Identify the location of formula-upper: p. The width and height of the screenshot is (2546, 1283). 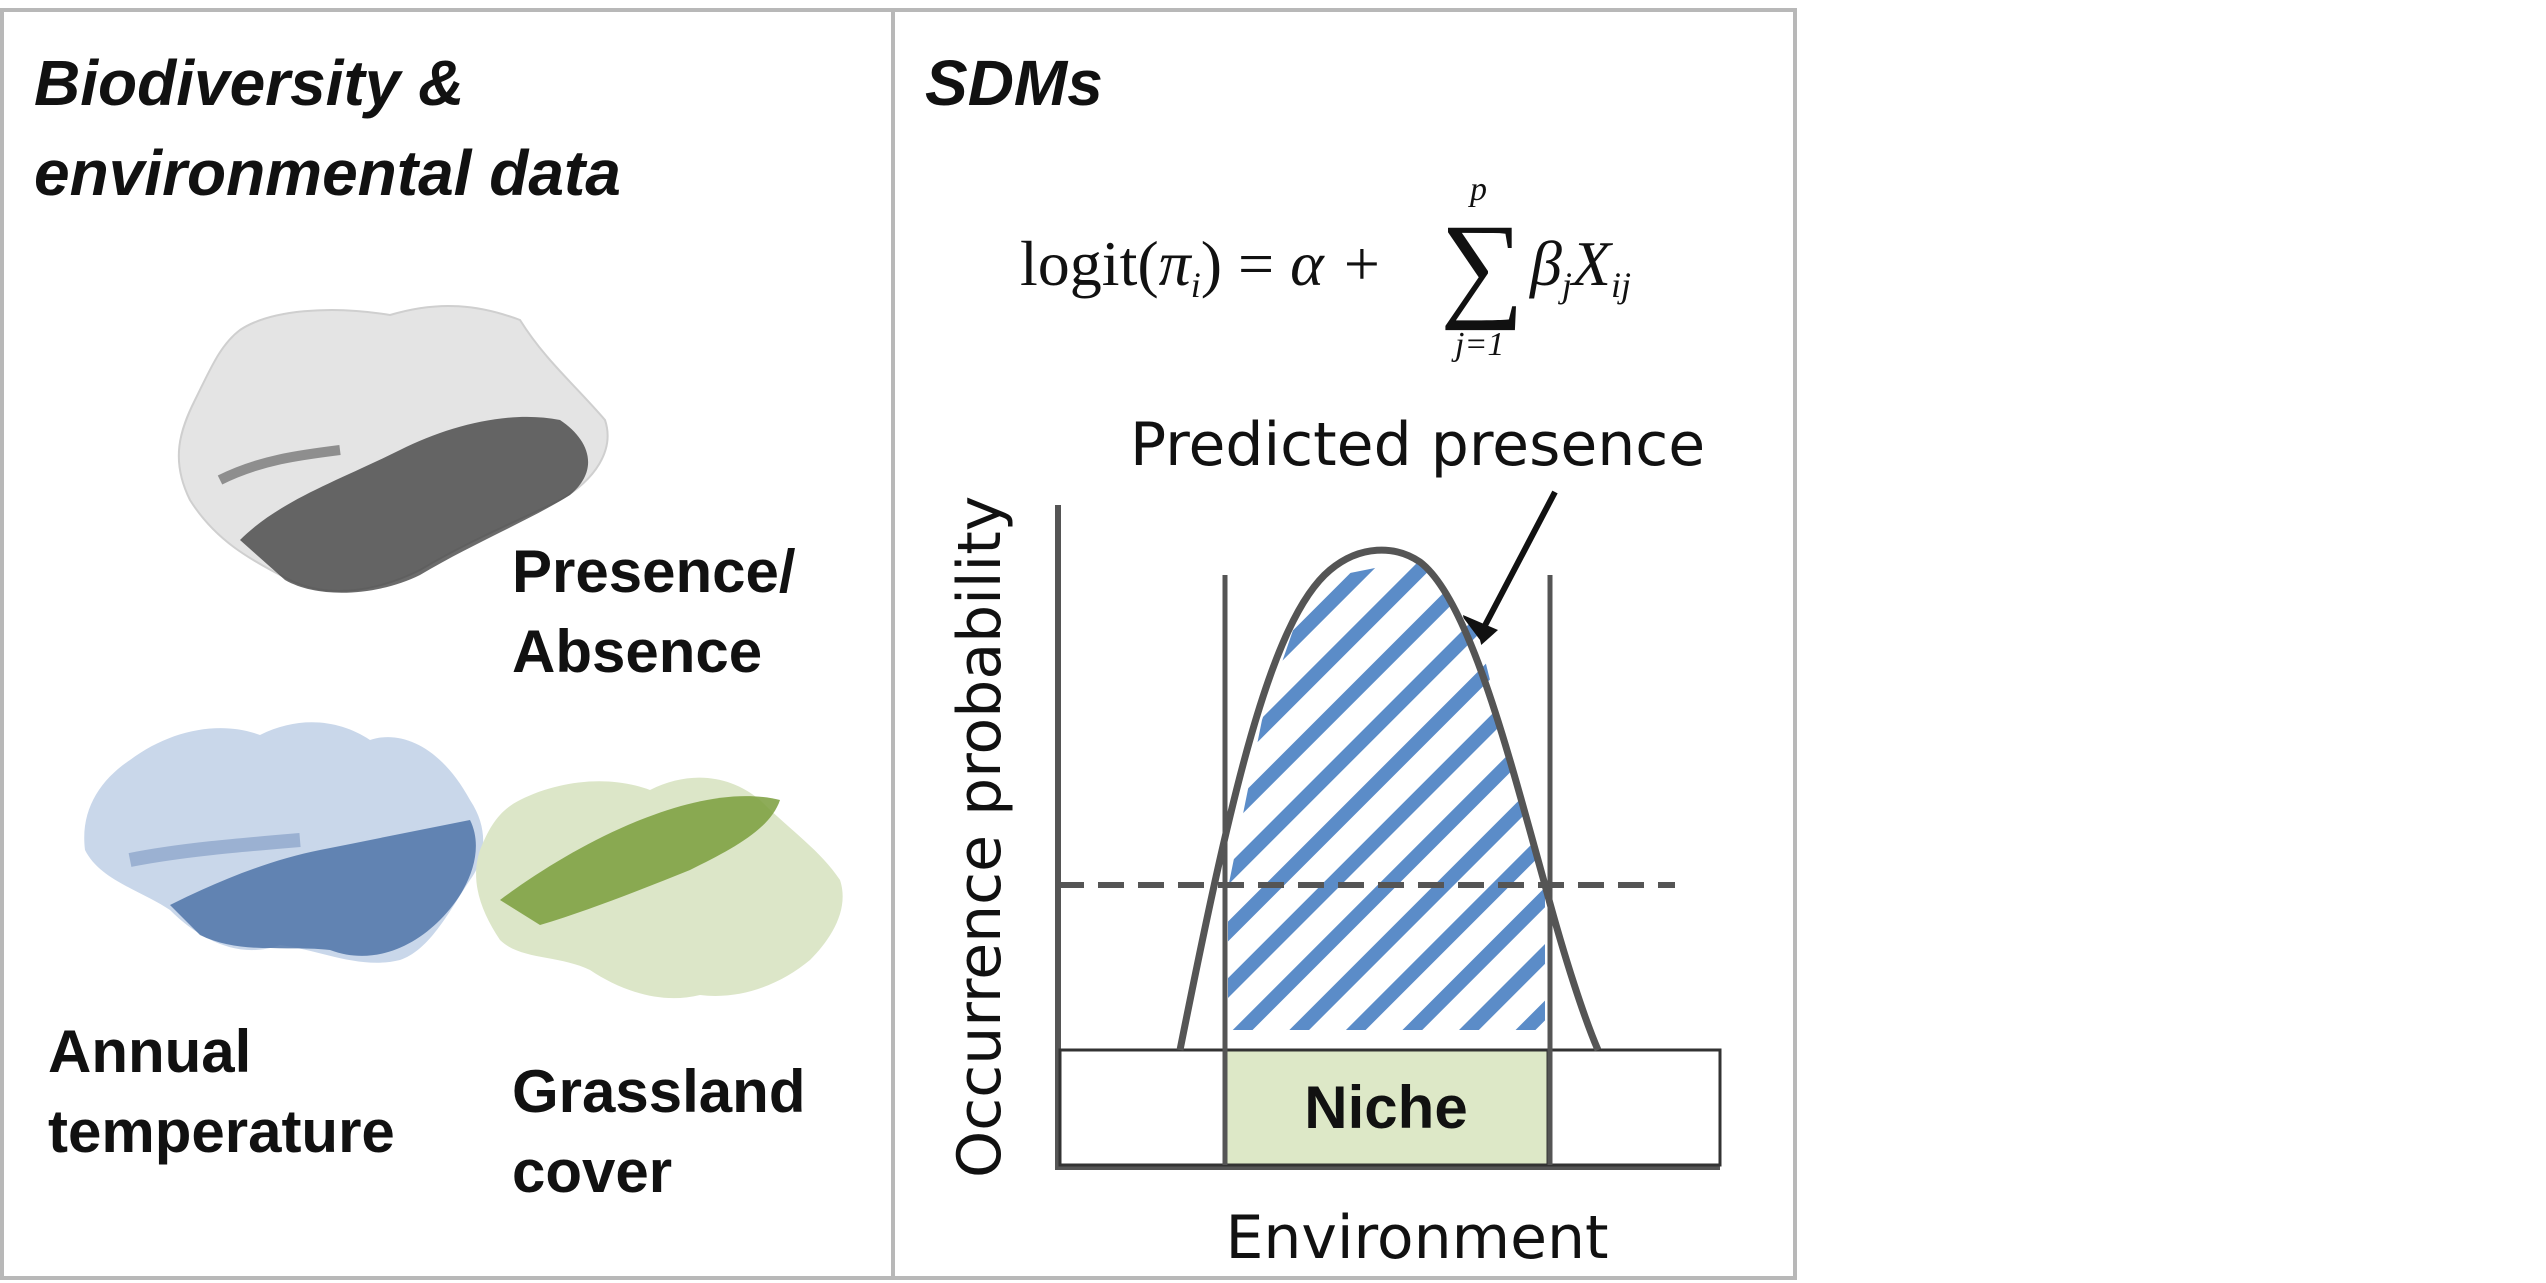
(1477, 189).